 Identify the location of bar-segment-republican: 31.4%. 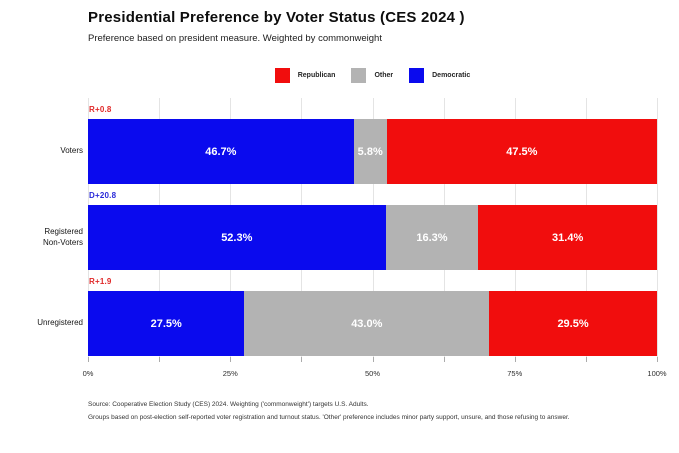
(567, 237).